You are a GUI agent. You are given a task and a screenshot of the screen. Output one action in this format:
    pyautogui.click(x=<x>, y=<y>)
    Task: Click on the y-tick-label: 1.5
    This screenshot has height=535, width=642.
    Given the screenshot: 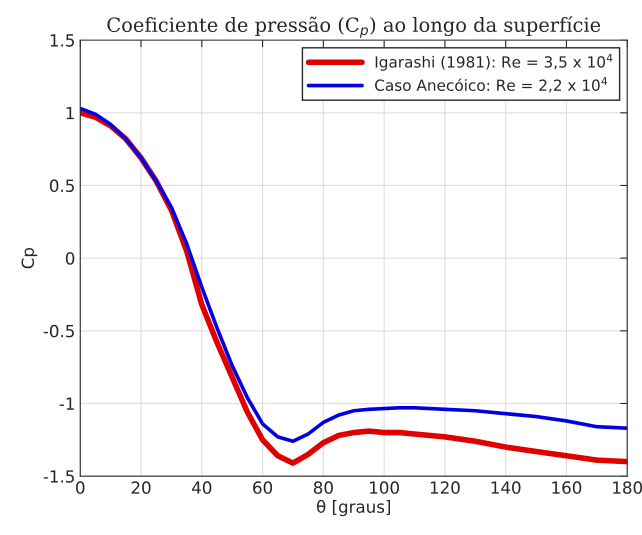 What is the action you would take?
    pyautogui.click(x=62, y=40)
    